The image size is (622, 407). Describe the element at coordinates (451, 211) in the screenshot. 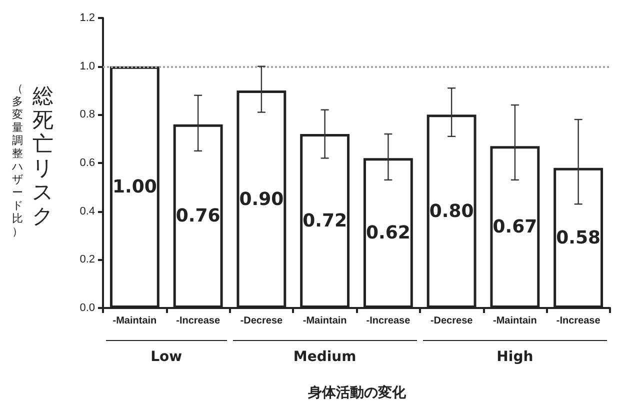

I see `data-label: 0.80` at that location.